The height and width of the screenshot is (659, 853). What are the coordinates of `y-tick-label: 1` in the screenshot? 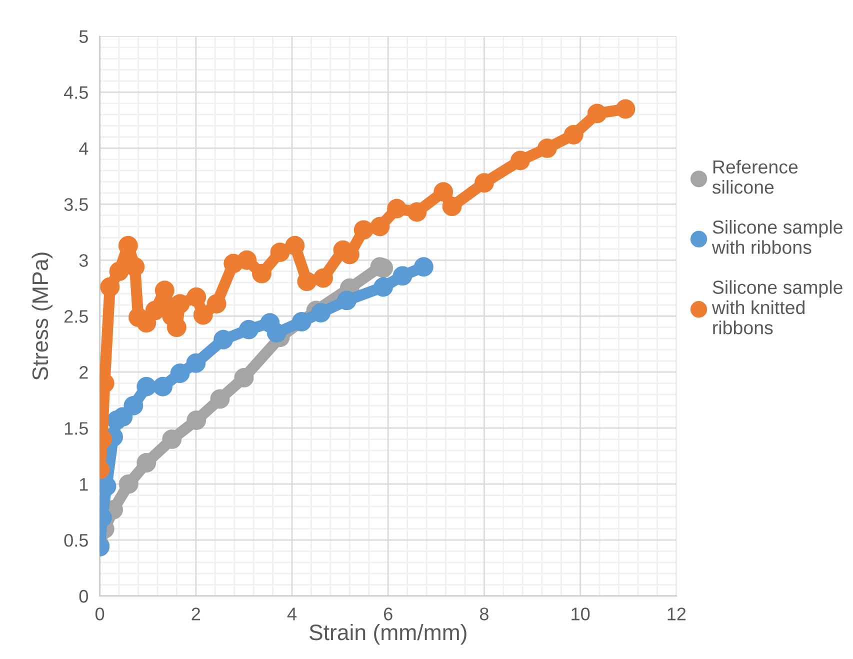 It's located at (84, 484).